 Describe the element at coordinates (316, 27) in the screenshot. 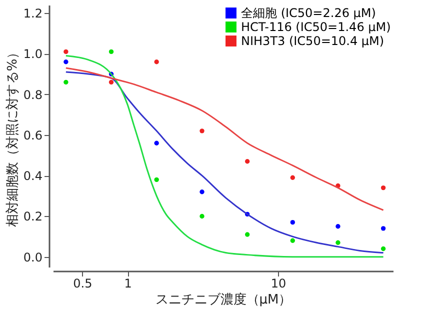

I see `legend-label: HCT-116 (IC50=1.46 μM)` at that location.